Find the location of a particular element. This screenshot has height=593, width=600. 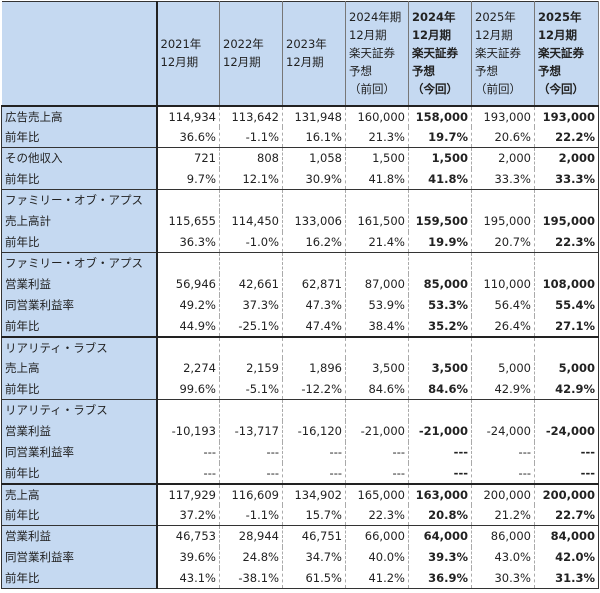

row-label: 同営業利益率 is located at coordinates (79, 305).